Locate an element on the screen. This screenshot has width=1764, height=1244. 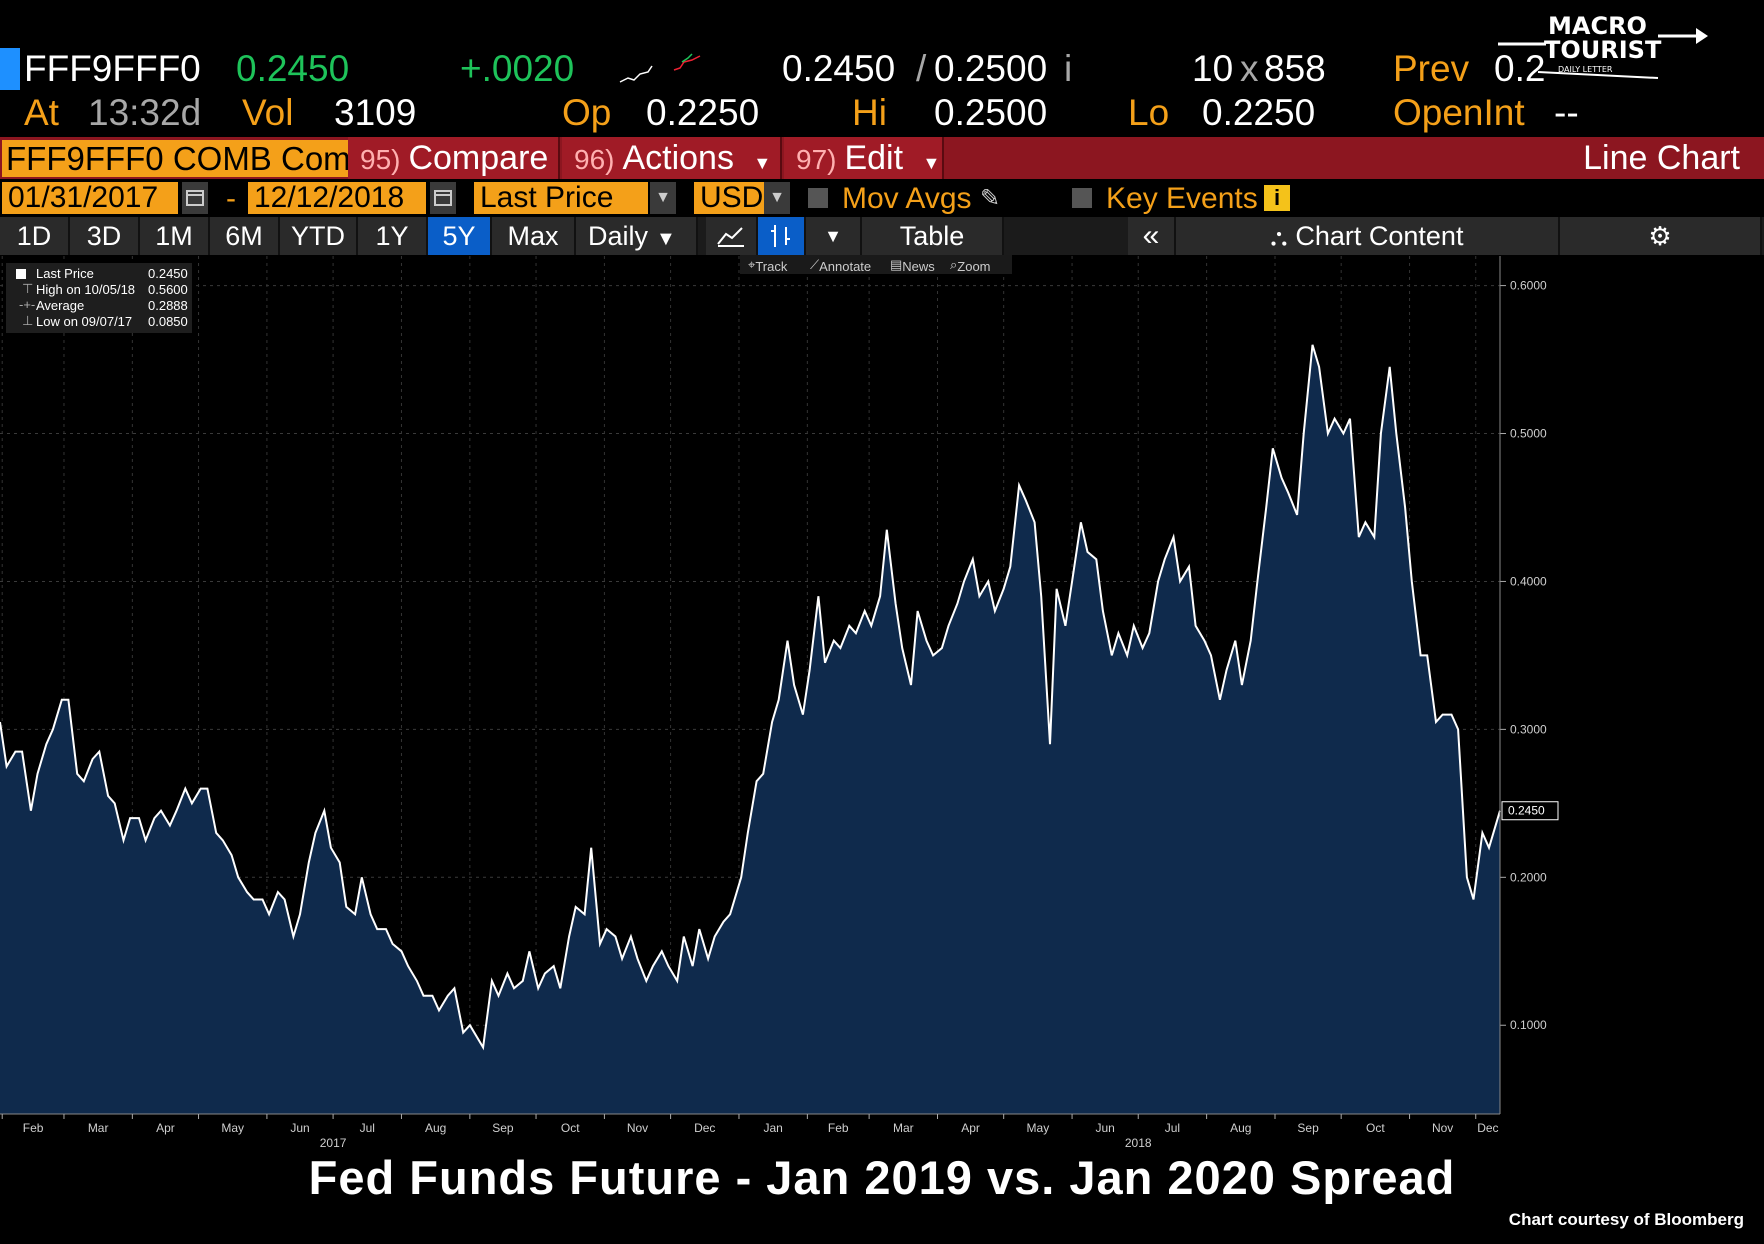
legend-average-label: Average is located at coordinates (60, 305).